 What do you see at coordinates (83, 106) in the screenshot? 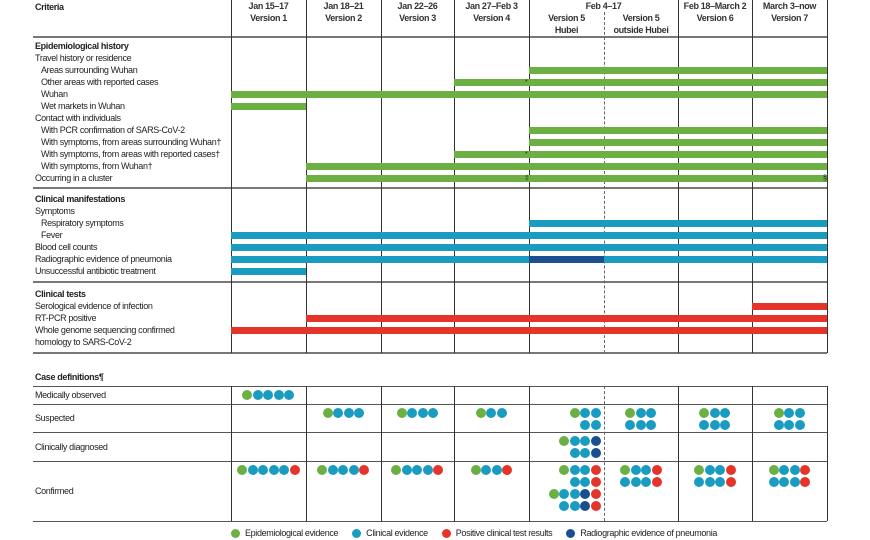
I see `criterion-label: Wet markets in Wuhan` at bounding box center [83, 106].